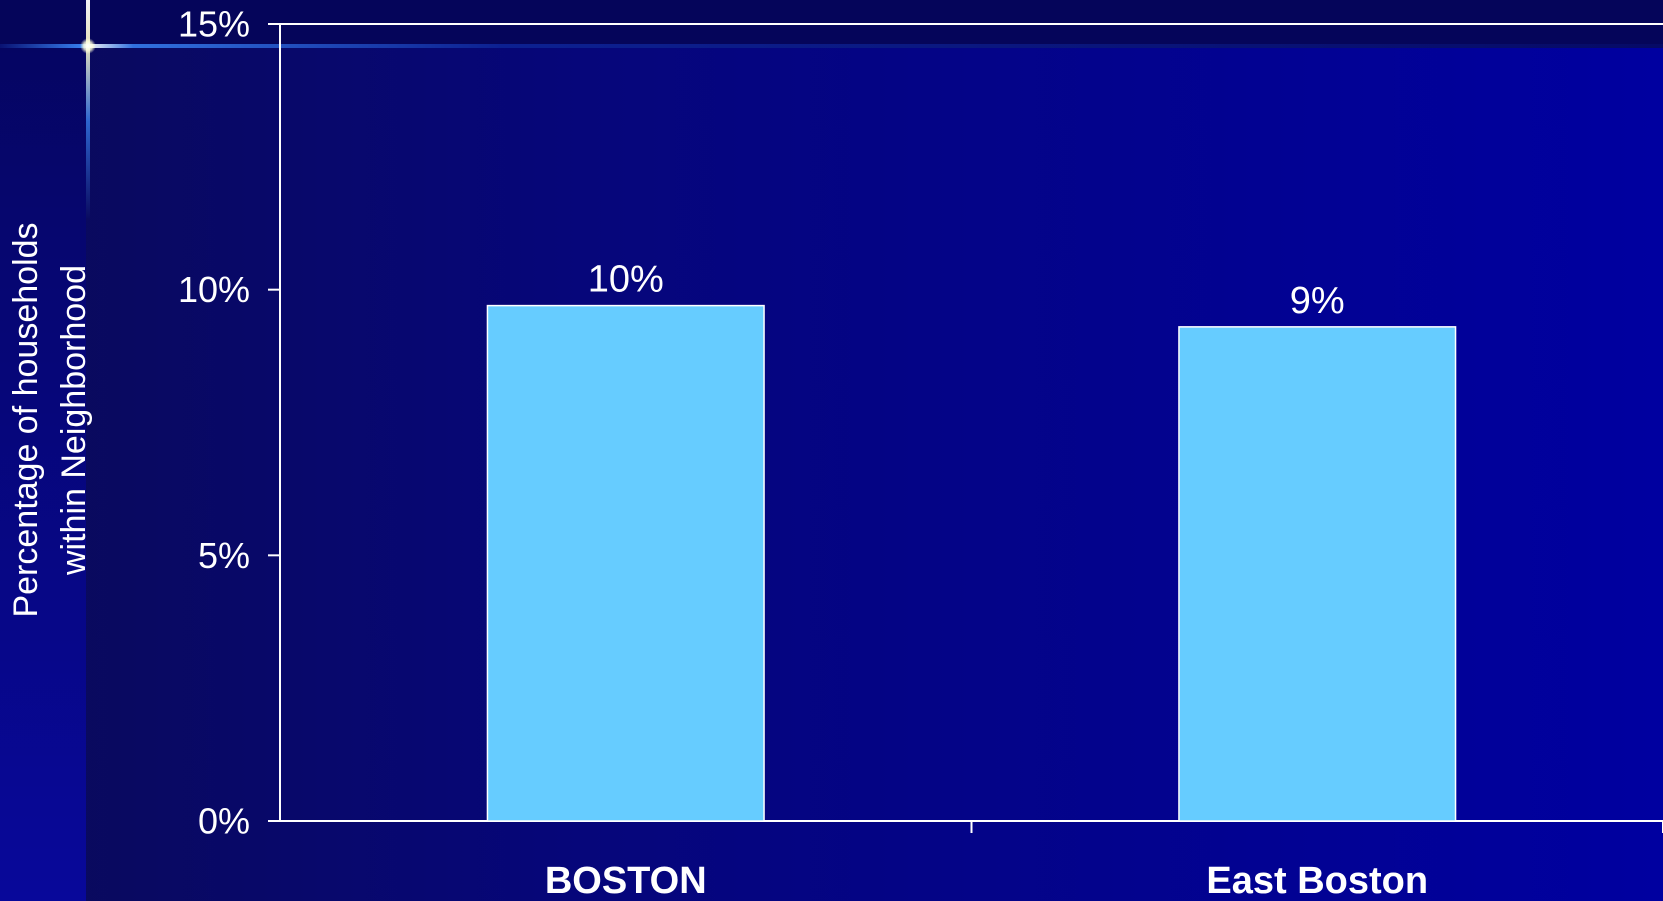 The height and width of the screenshot is (901, 1663). What do you see at coordinates (626, 280) in the screenshot?
I see `bar-data-label: 10%` at bounding box center [626, 280].